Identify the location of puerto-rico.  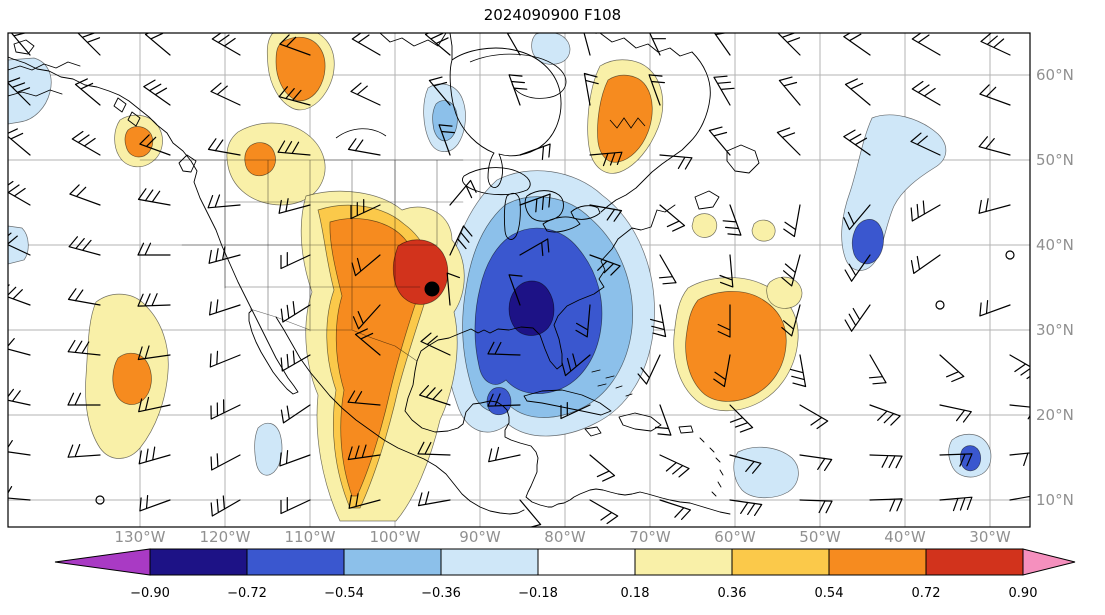
(686, 429).